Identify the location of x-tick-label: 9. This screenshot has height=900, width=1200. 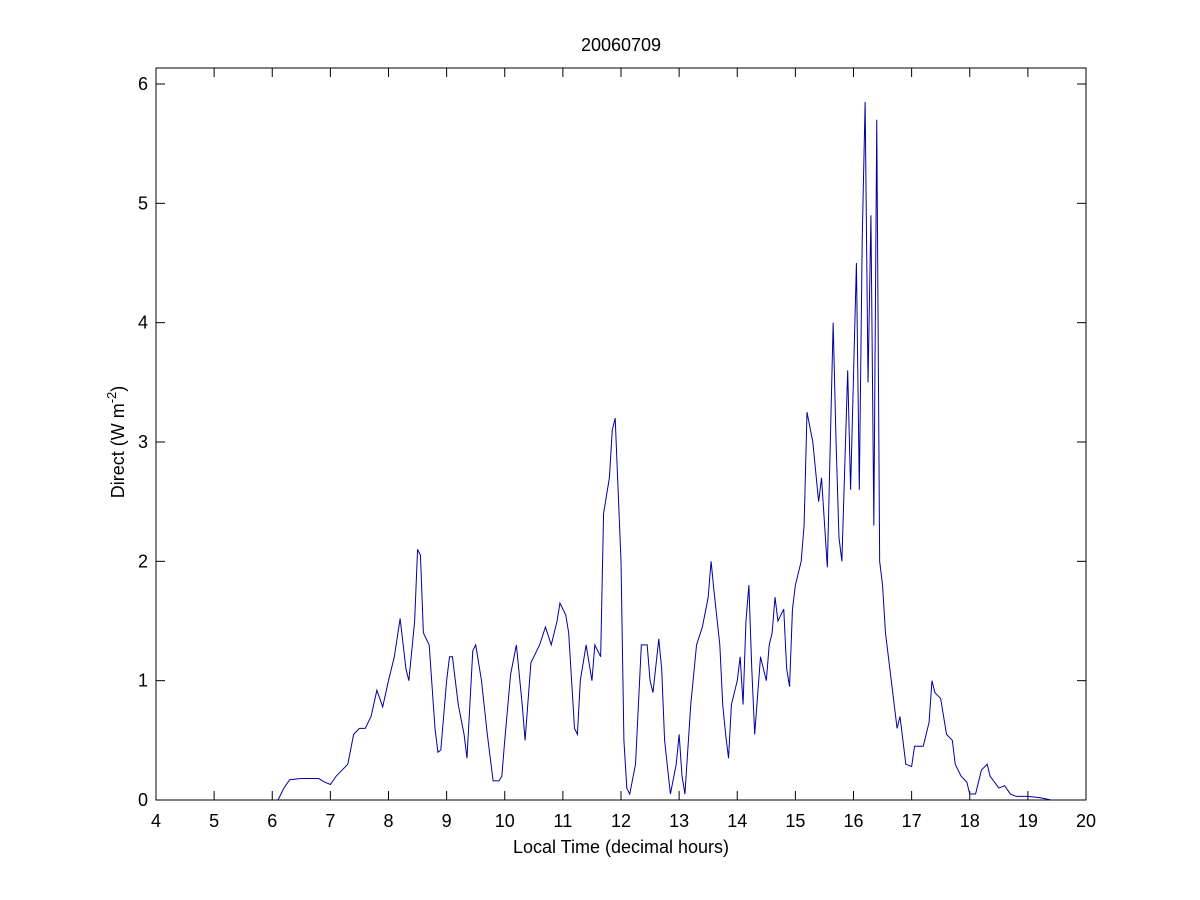
(447, 821).